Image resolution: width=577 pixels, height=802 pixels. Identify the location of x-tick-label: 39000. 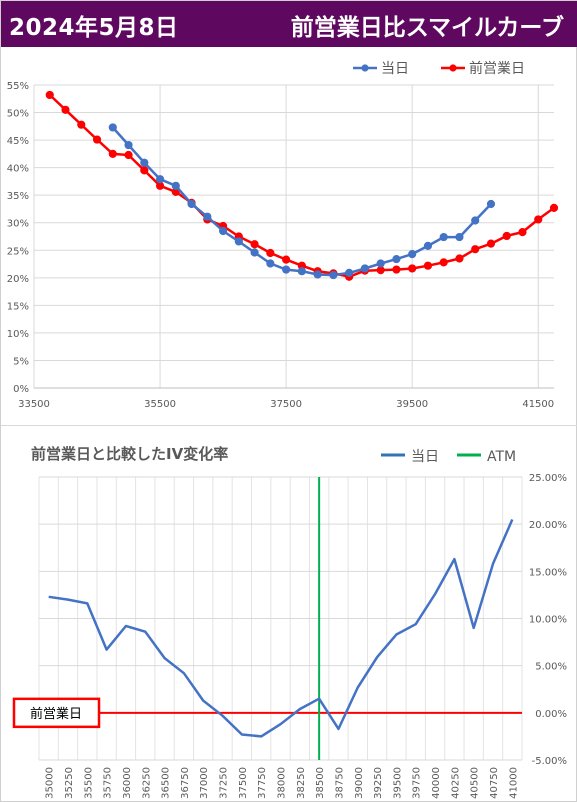
(359, 783).